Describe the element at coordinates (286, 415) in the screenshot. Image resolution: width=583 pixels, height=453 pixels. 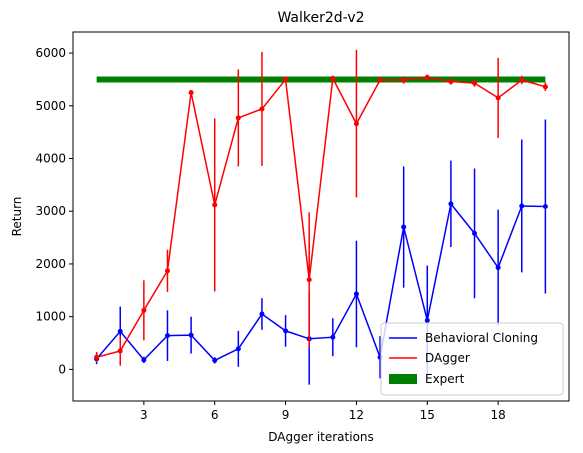
I see `x-tick-label: 9` at that location.